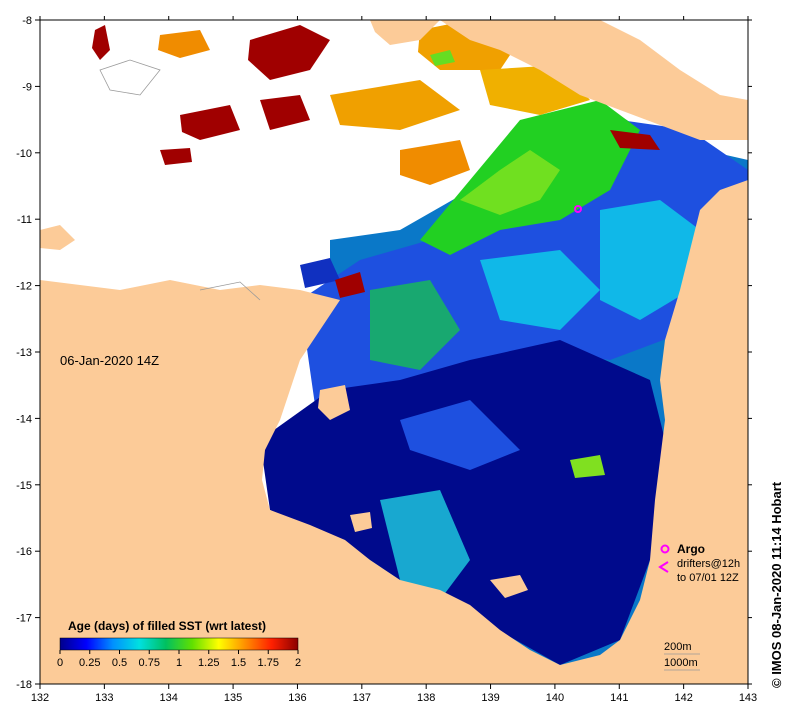 Image resolution: width=791 pixels, height=716 pixels. I want to click on drifter-label-1: drifters@12h, so click(708, 564).